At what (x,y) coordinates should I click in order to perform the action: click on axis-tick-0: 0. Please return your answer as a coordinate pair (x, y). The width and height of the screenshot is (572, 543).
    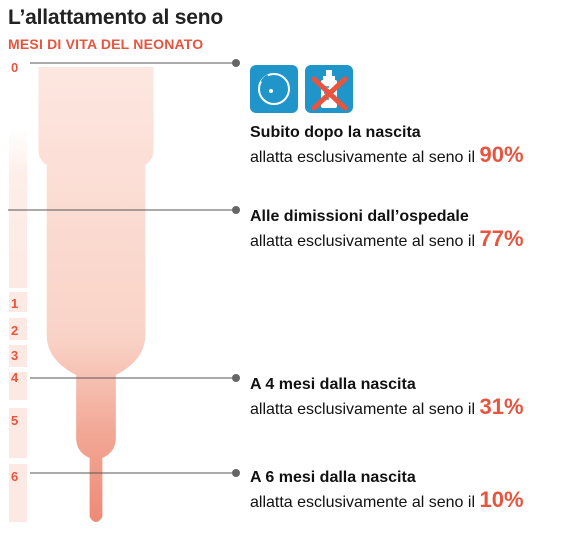
    Looking at the image, I should click on (14, 67).